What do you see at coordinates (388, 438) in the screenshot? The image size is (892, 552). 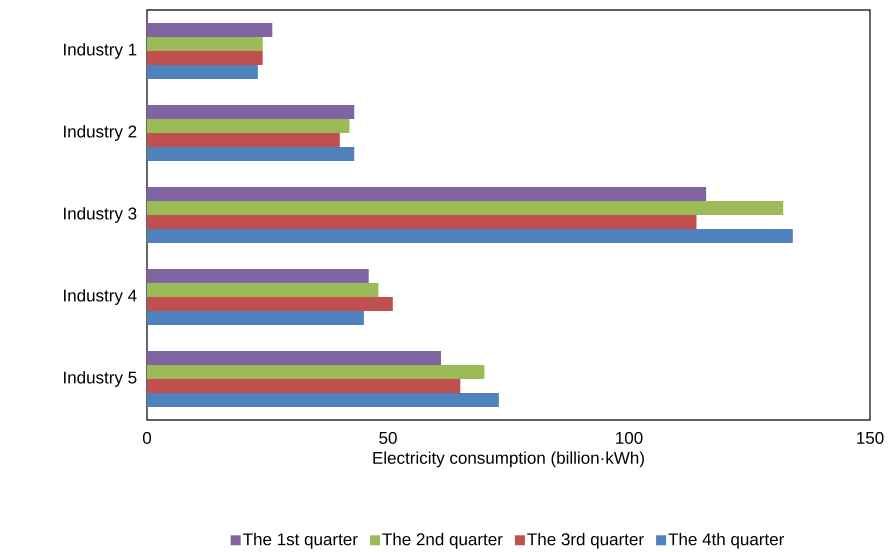 I see `x-tick-label: 50` at bounding box center [388, 438].